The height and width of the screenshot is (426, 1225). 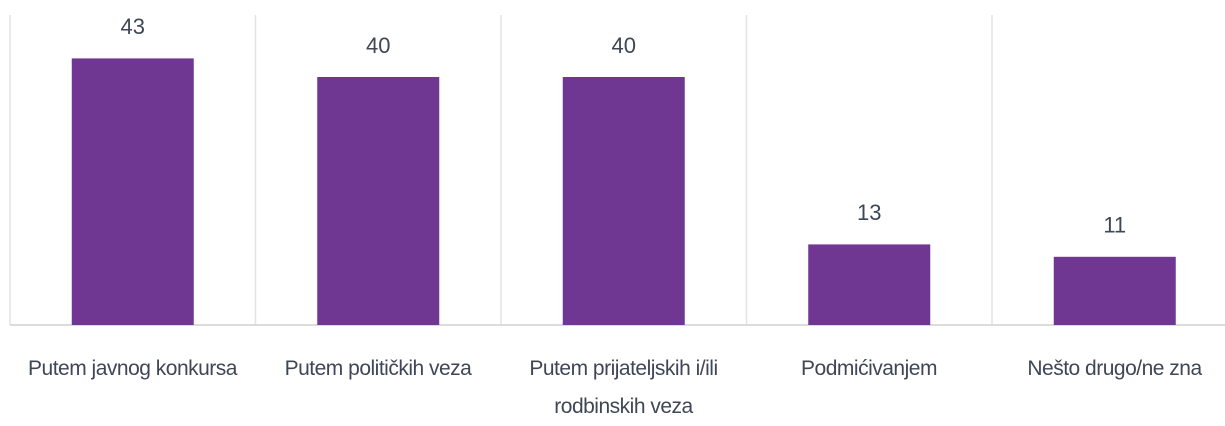 What do you see at coordinates (1114, 225) in the screenshot?
I see `data-label: 11` at bounding box center [1114, 225].